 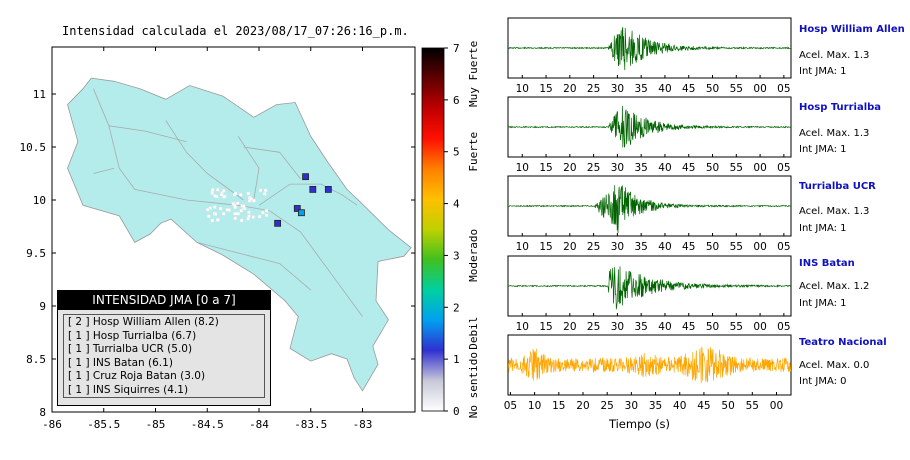 What do you see at coordinates (36, 359) in the screenshot?
I see `map-y-tick-label: 8.5` at bounding box center [36, 359].